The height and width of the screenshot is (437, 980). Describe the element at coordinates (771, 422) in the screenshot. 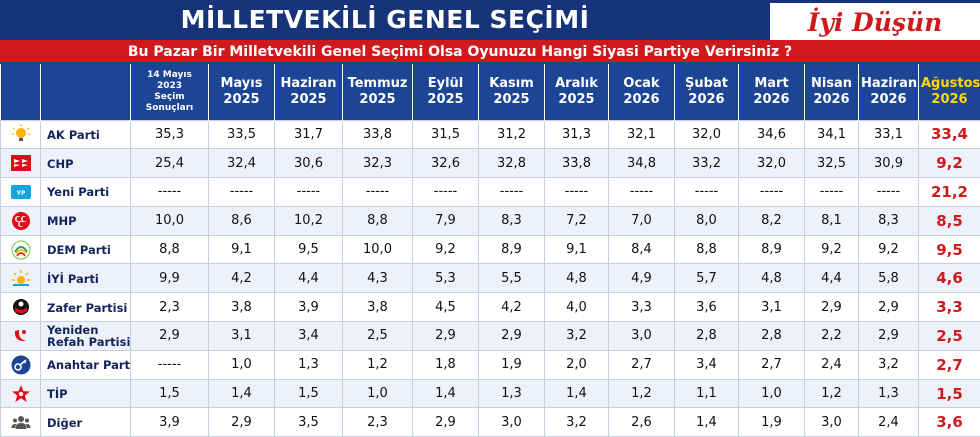

I see `value-cell: 1,9` at that location.